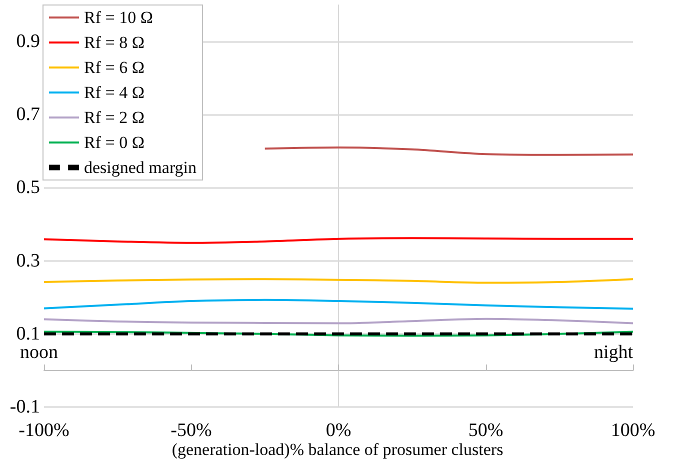 This screenshot has width=675, height=464. What do you see at coordinates (28, 187) in the screenshot?
I see `y-tick-label: 0.5` at bounding box center [28, 187].